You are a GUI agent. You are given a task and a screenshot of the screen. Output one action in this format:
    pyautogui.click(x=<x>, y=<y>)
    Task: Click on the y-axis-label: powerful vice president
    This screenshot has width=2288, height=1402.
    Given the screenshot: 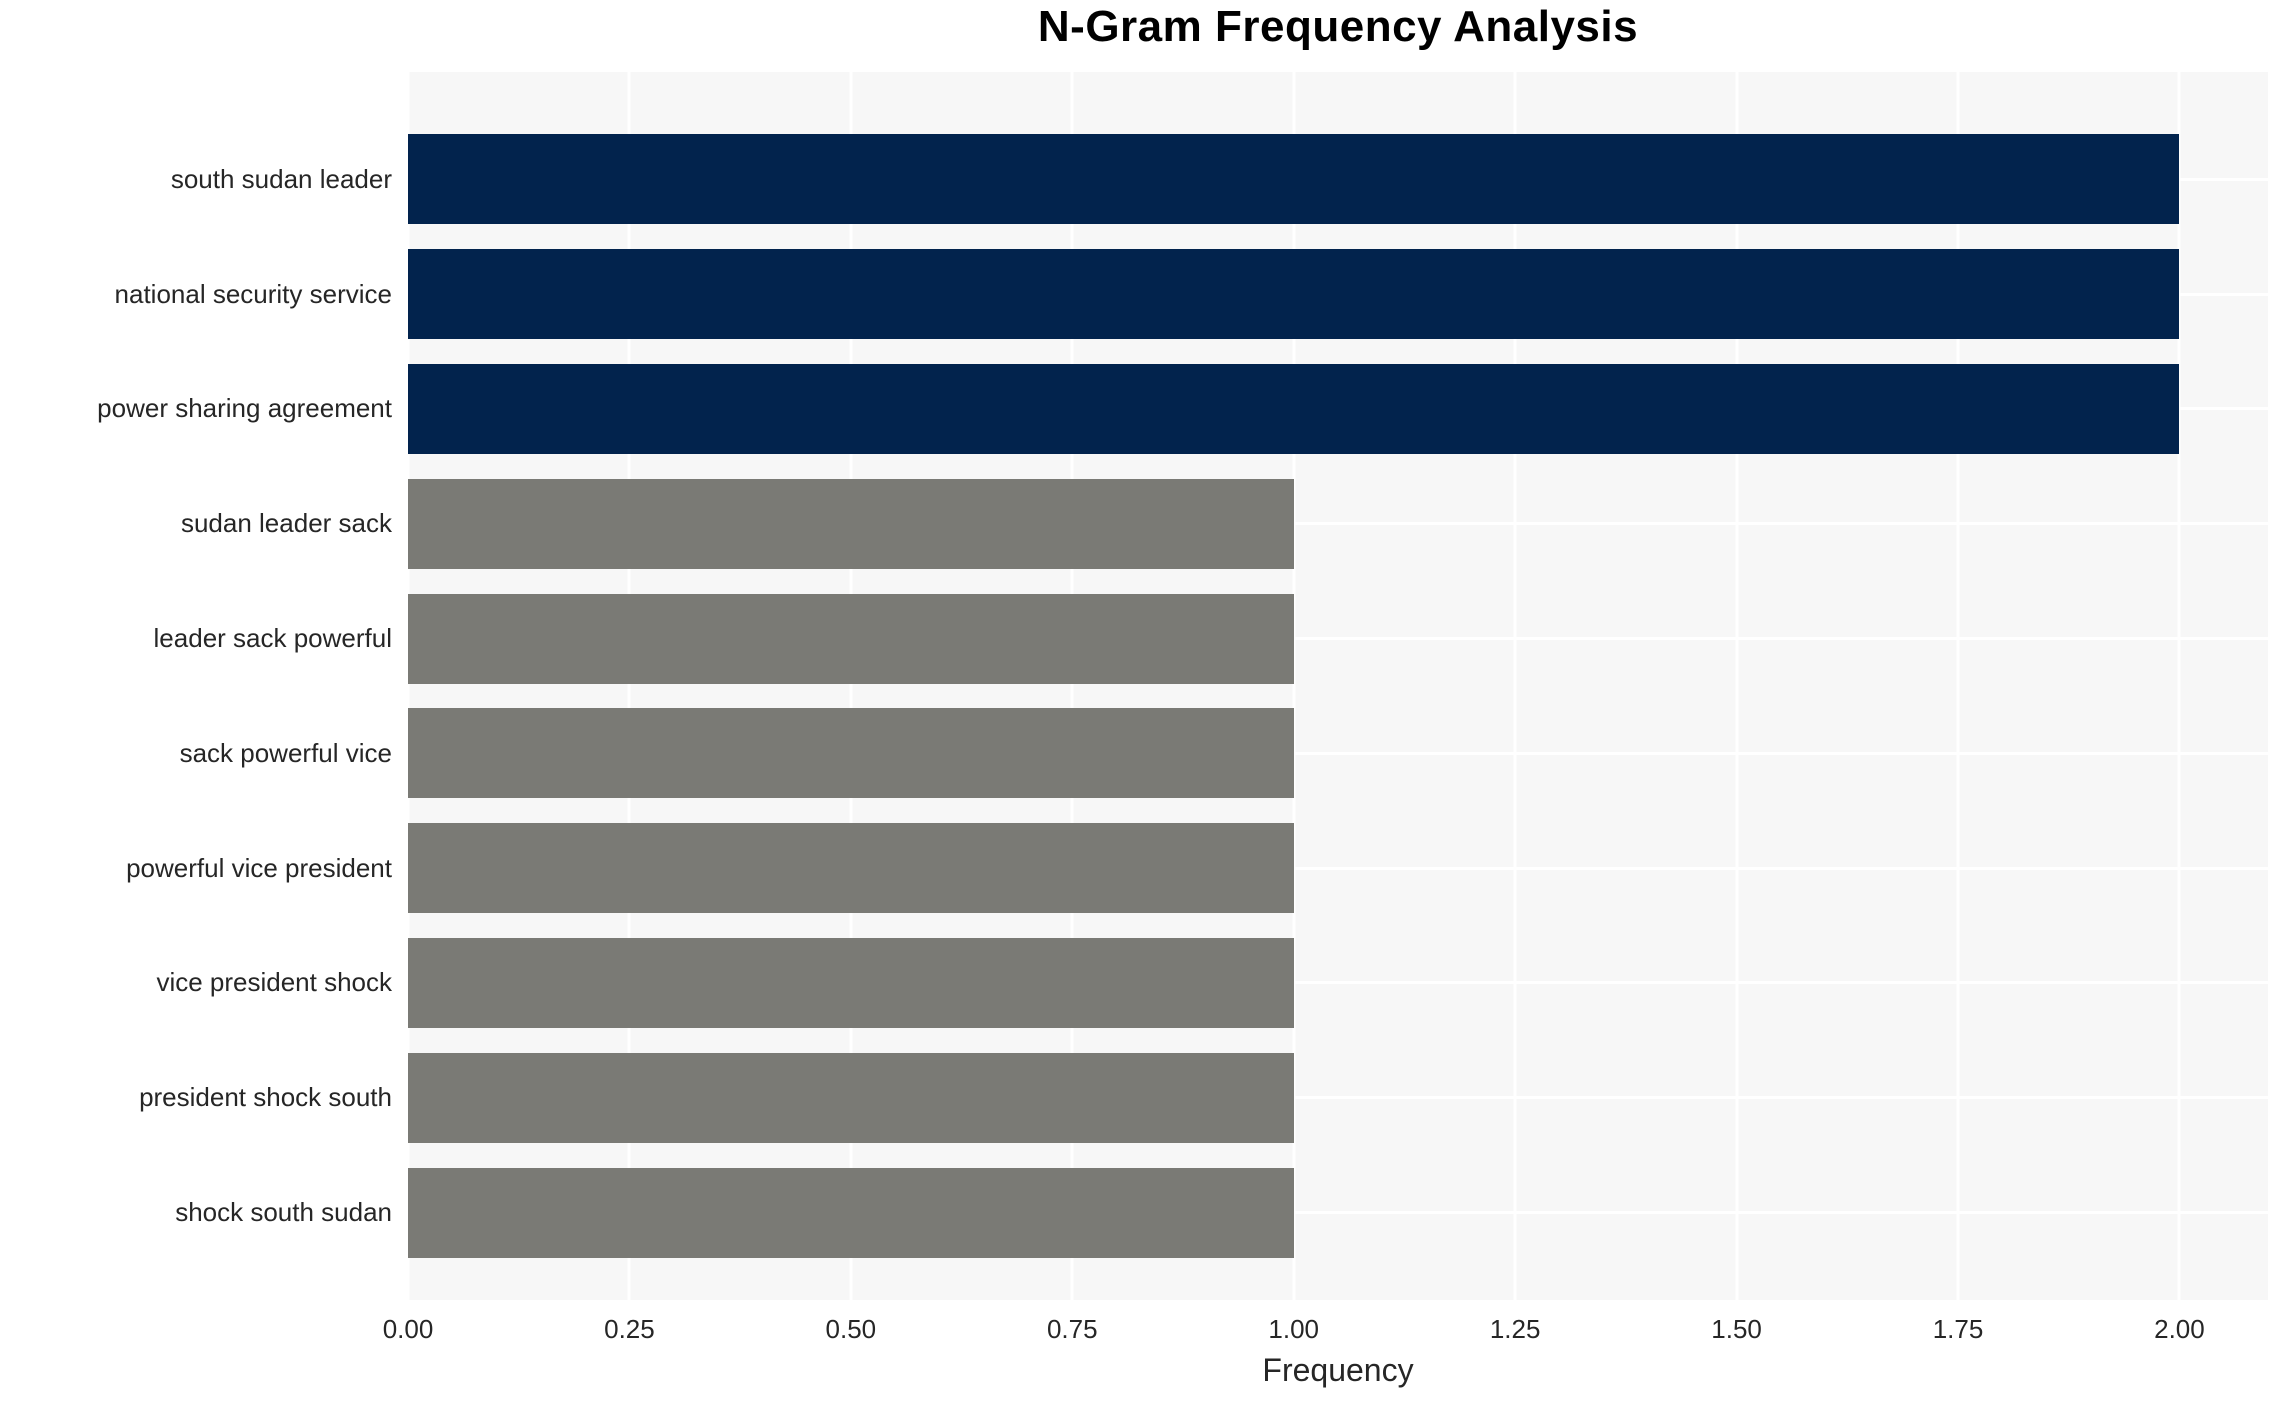 What is the action you would take?
    pyautogui.click(x=259, y=867)
    